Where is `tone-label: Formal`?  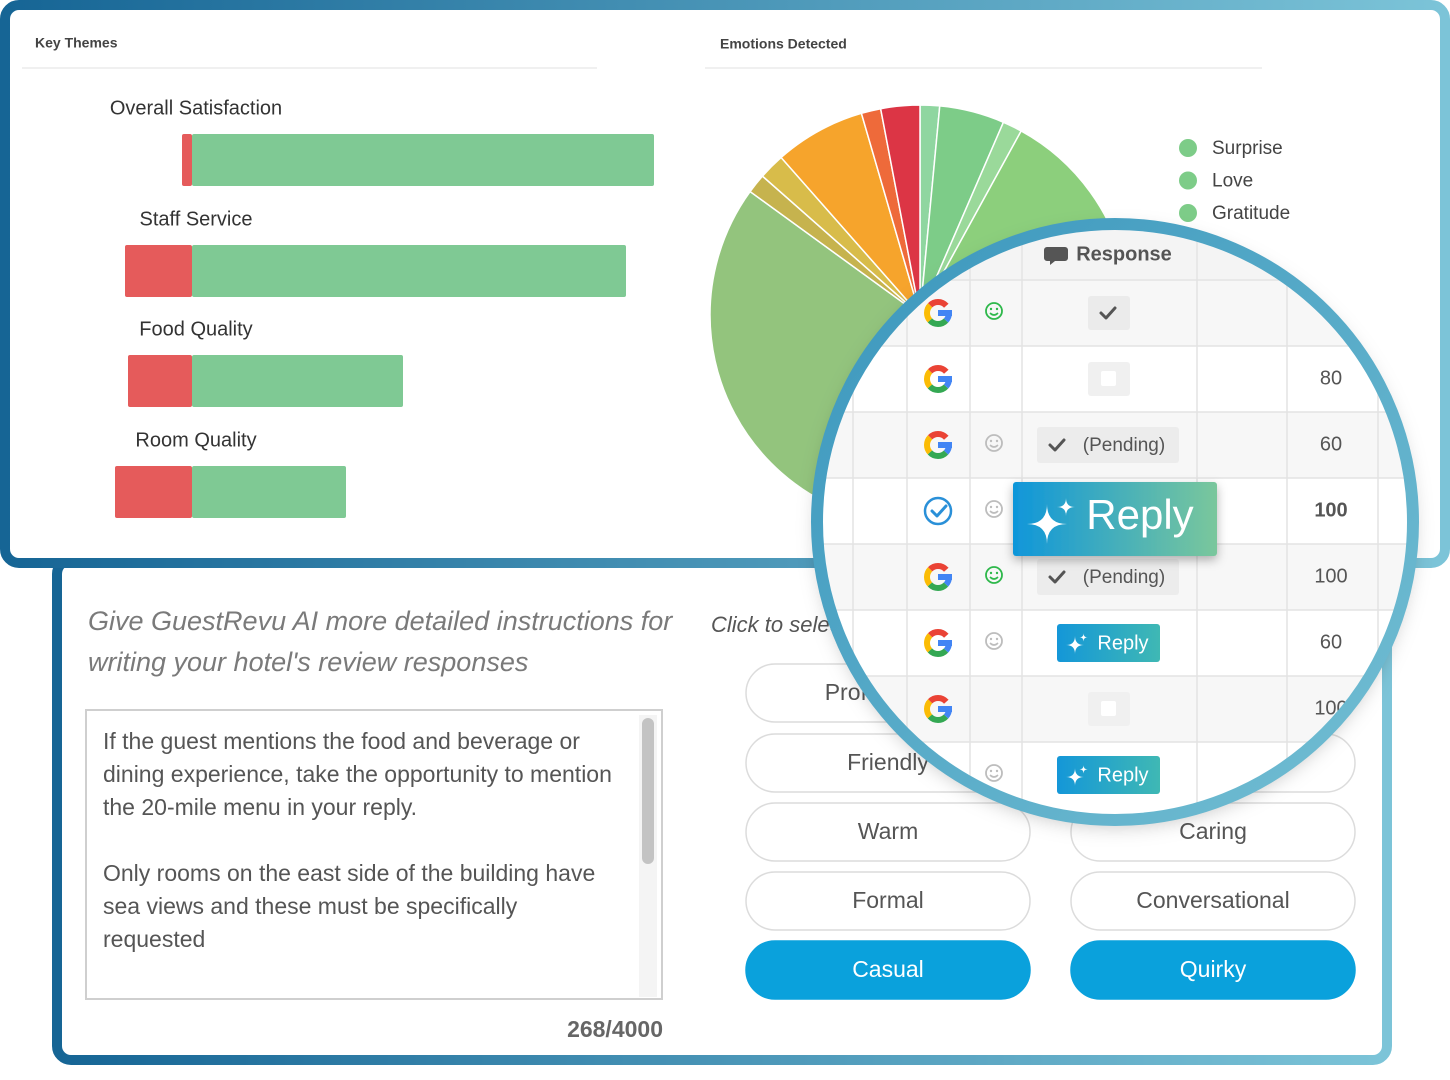
tone-label: Formal is located at coordinates (888, 900).